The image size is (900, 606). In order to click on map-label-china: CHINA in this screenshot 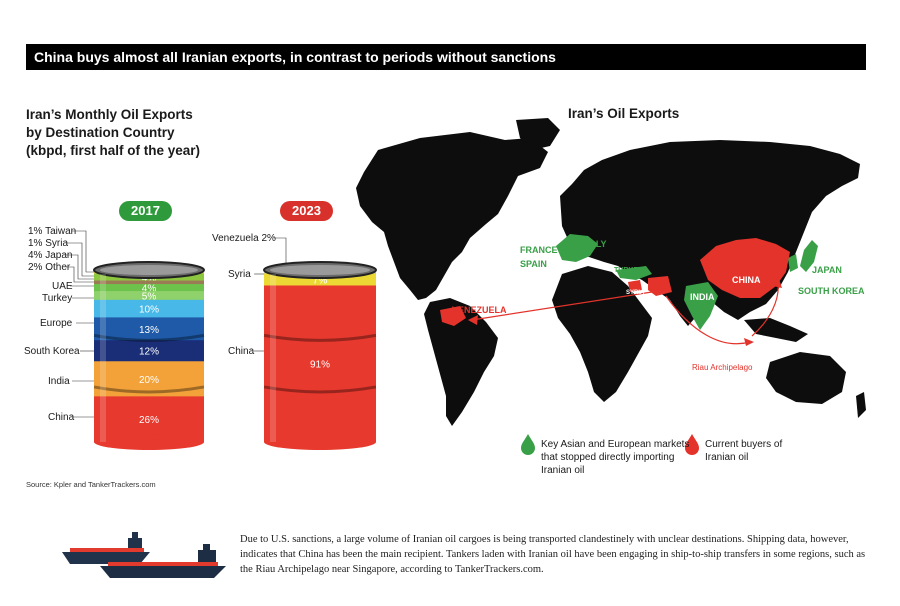, I will do `click(746, 280)`.